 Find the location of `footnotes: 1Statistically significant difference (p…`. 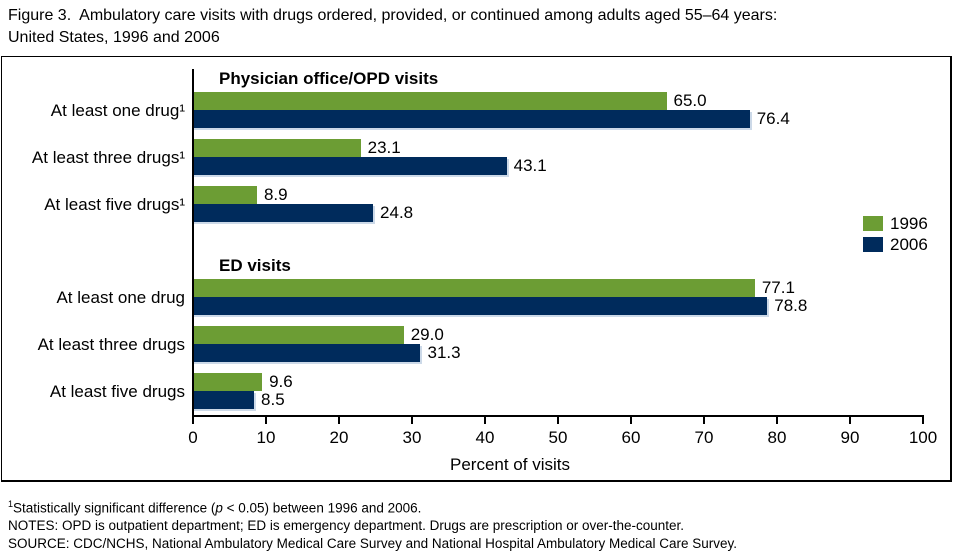

footnotes: 1Statistically significant difference (p… is located at coordinates (480, 524).